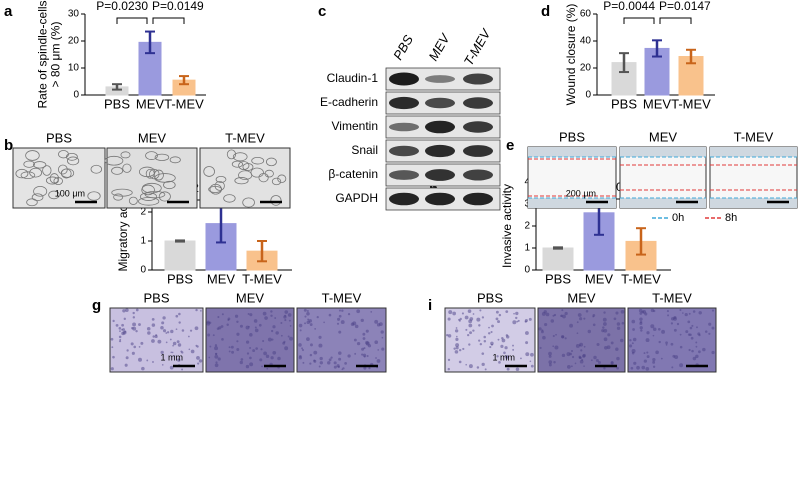  Describe the element at coordinates (156, 297) in the screenshot. I see `image-label: PBS` at that location.